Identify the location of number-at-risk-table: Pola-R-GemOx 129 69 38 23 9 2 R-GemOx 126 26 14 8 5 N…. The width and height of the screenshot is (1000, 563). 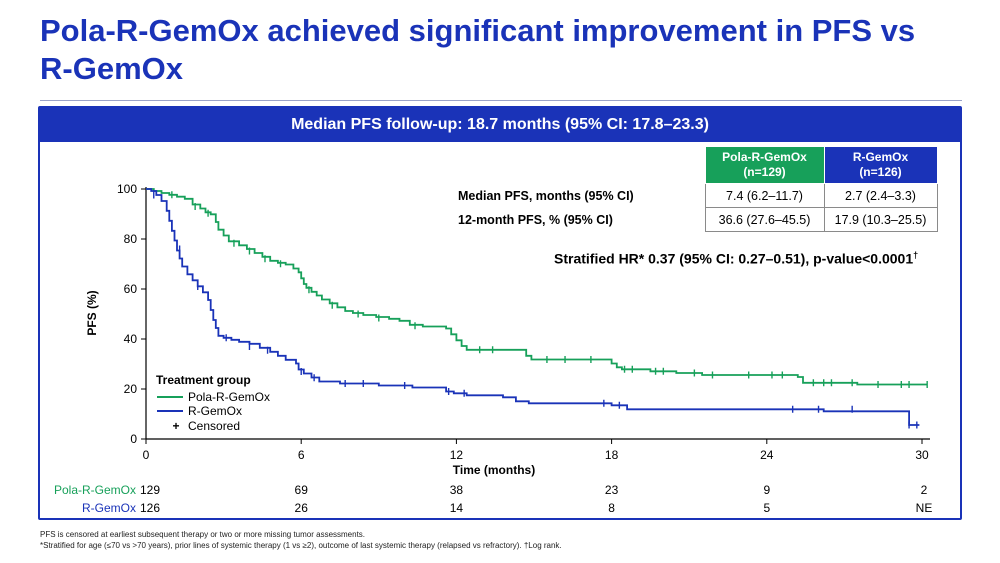
(493, 499).